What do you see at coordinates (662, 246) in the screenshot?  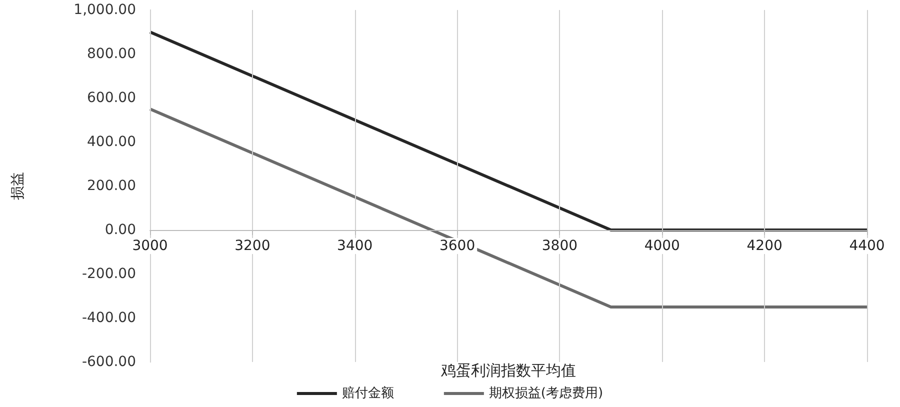 I see `x-tick-label: 4000` at bounding box center [662, 246].